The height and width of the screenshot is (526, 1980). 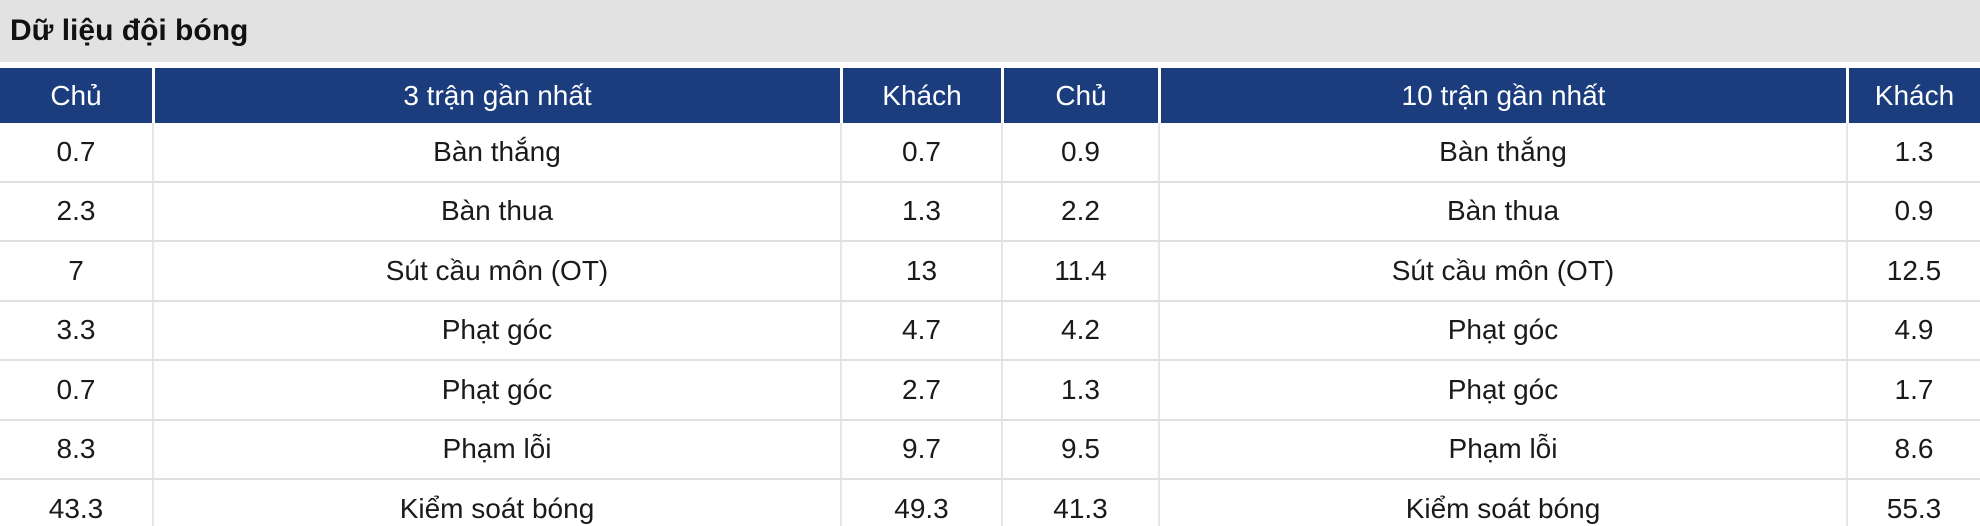 I want to click on stat-label-10: Bàn thắng, so click(x=1502, y=152).